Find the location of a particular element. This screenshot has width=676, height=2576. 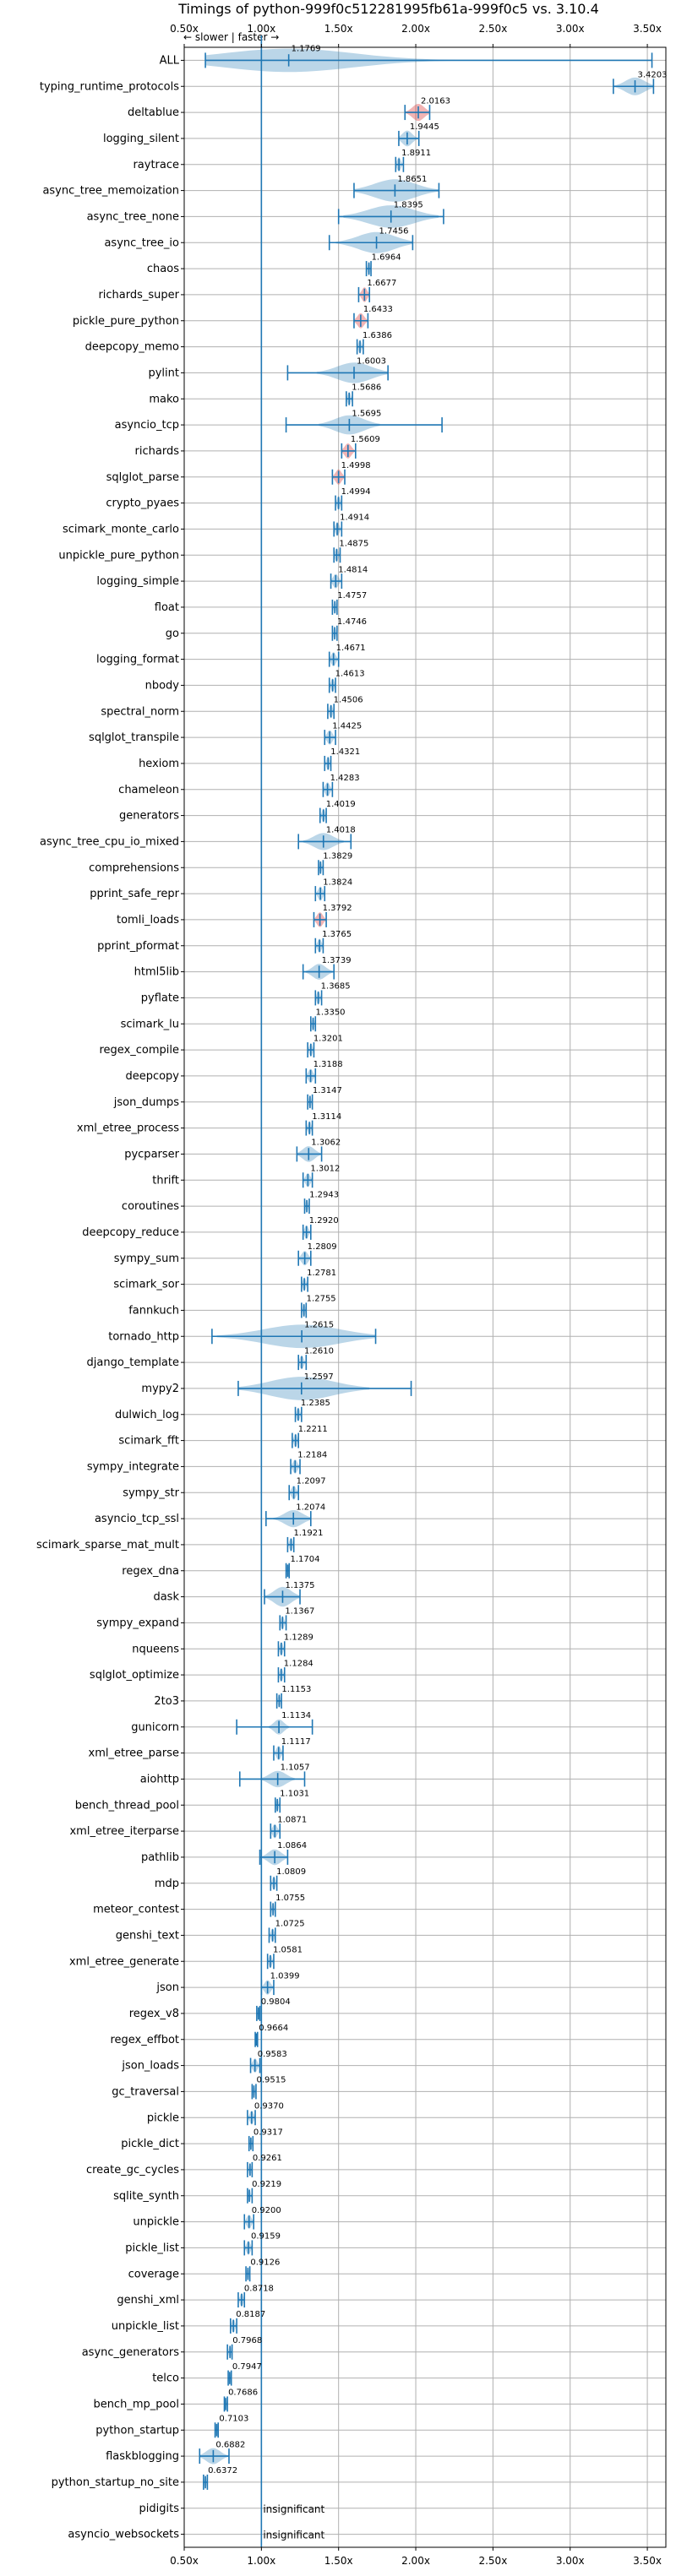

value-label-regex_v8: 0.9804 is located at coordinates (276, 2002).